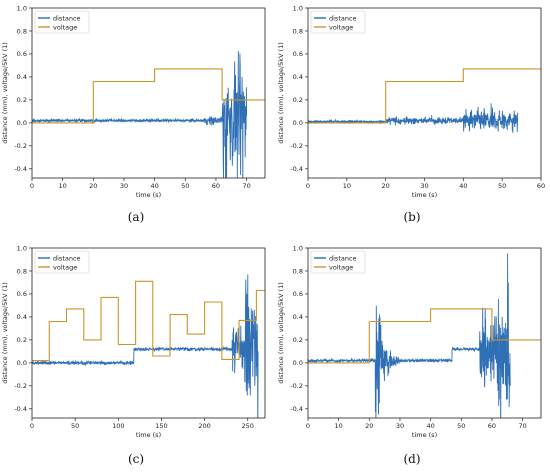 This screenshot has width=550, height=472. I want to click on caption-b: (b), so click(412, 217).